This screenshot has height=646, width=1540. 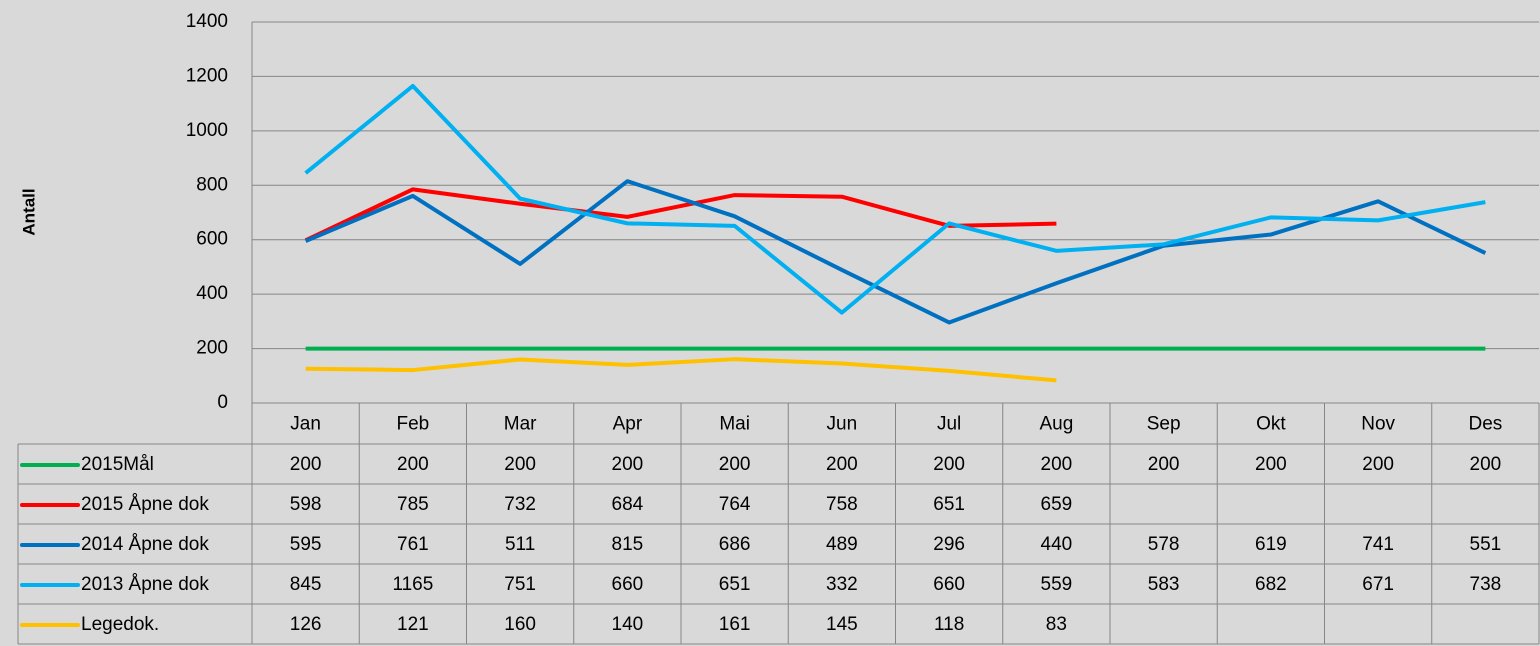 What do you see at coordinates (306, 504) in the screenshot?
I see `table-value: 598` at bounding box center [306, 504].